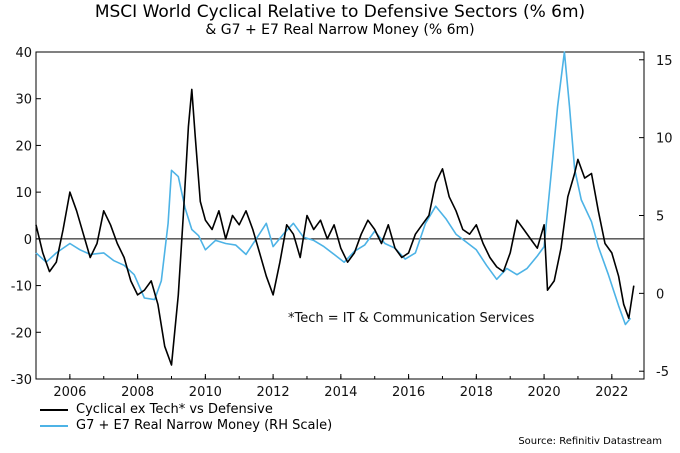  What do you see at coordinates (21, 333) in the screenshot?
I see `y-left-tick-label: -20` at bounding box center [21, 333].